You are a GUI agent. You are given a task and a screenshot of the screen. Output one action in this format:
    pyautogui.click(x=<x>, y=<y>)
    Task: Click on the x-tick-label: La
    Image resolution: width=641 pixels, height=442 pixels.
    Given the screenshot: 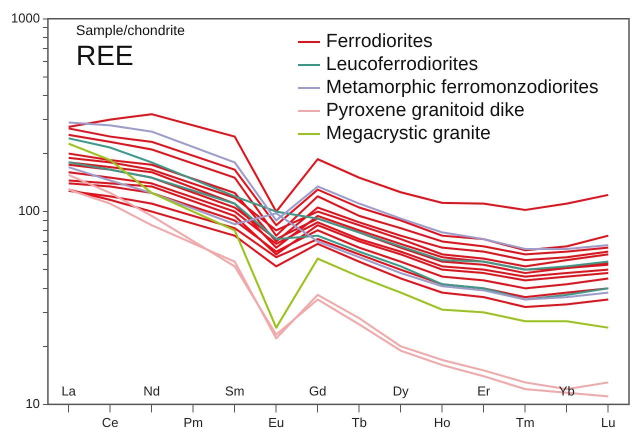 What is the action you would take?
    pyautogui.click(x=69, y=390)
    